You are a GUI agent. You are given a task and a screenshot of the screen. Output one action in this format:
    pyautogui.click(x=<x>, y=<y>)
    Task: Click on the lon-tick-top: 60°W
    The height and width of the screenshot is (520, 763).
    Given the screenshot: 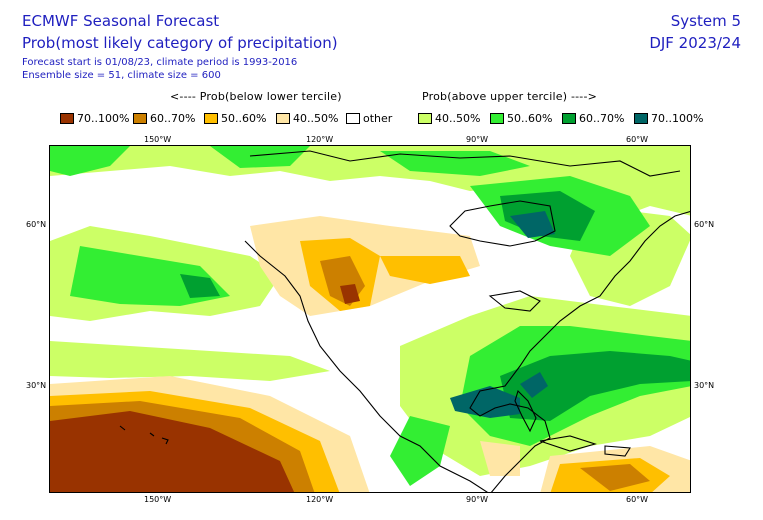 What is the action you would take?
    pyautogui.click(x=637, y=139)
    